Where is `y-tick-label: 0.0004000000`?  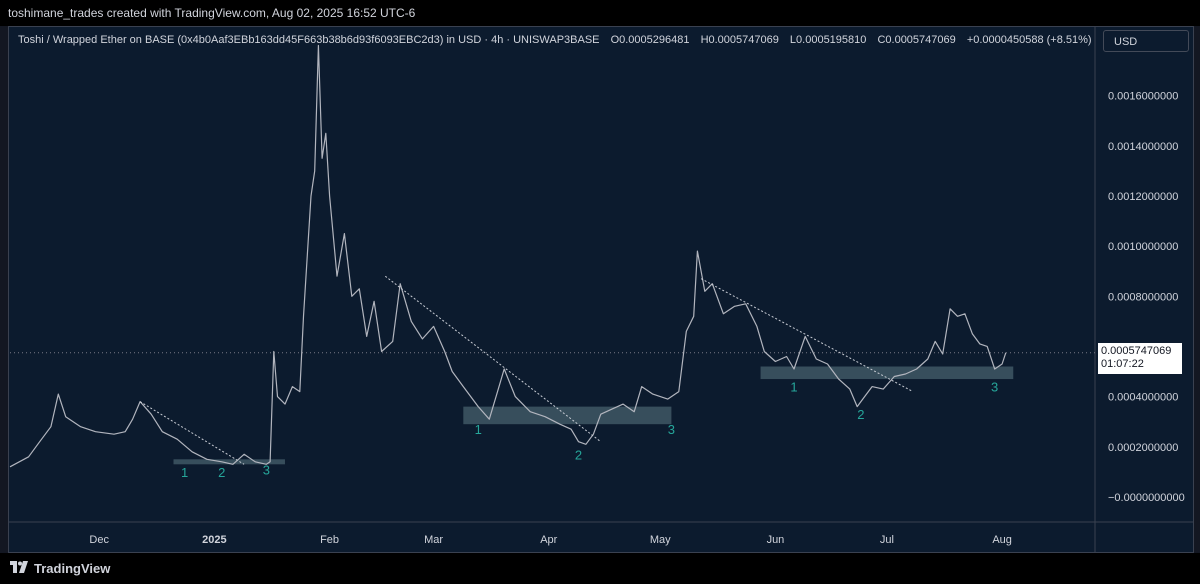
y-tick-label: 0.0004000000 is located at coordinates (1143, 398).